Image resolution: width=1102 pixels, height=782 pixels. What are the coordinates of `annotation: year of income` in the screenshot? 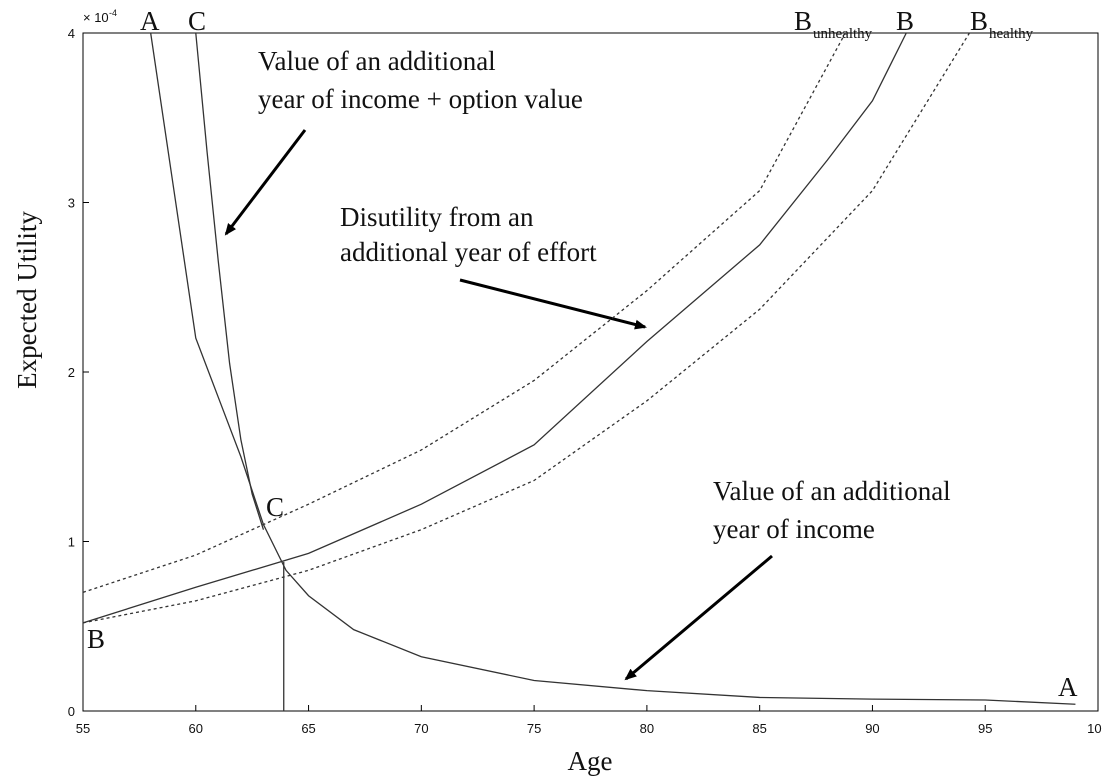 It's located at (794, 529).